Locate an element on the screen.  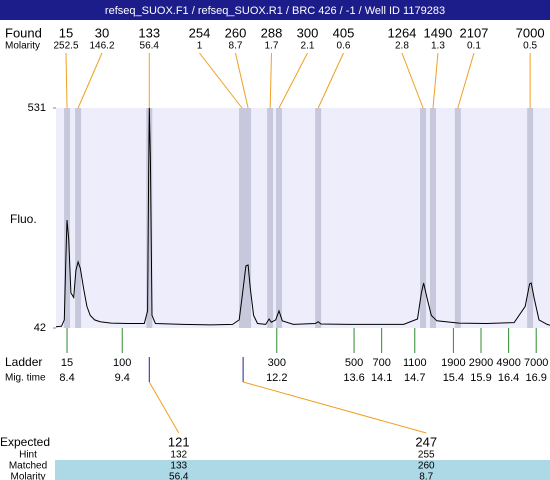
found-molarity: 0.1 is located at coordinates (474, 46).